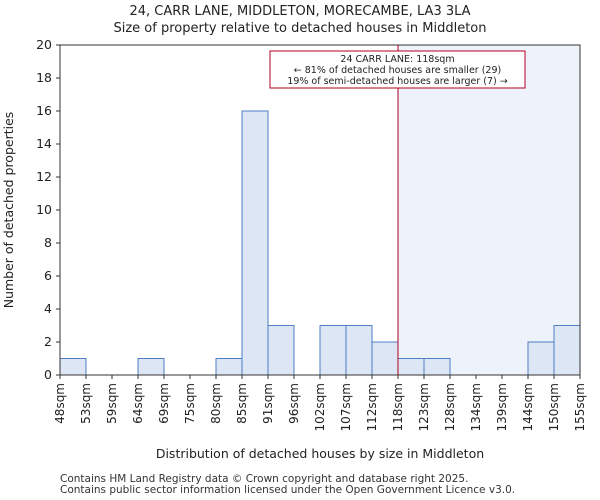 This screenshot has width=600, height=500. What do you see at coordinates (294, 403) in the screenshot?
I see `x-tick-label: 96sqm` at bounding box center [294, 403].